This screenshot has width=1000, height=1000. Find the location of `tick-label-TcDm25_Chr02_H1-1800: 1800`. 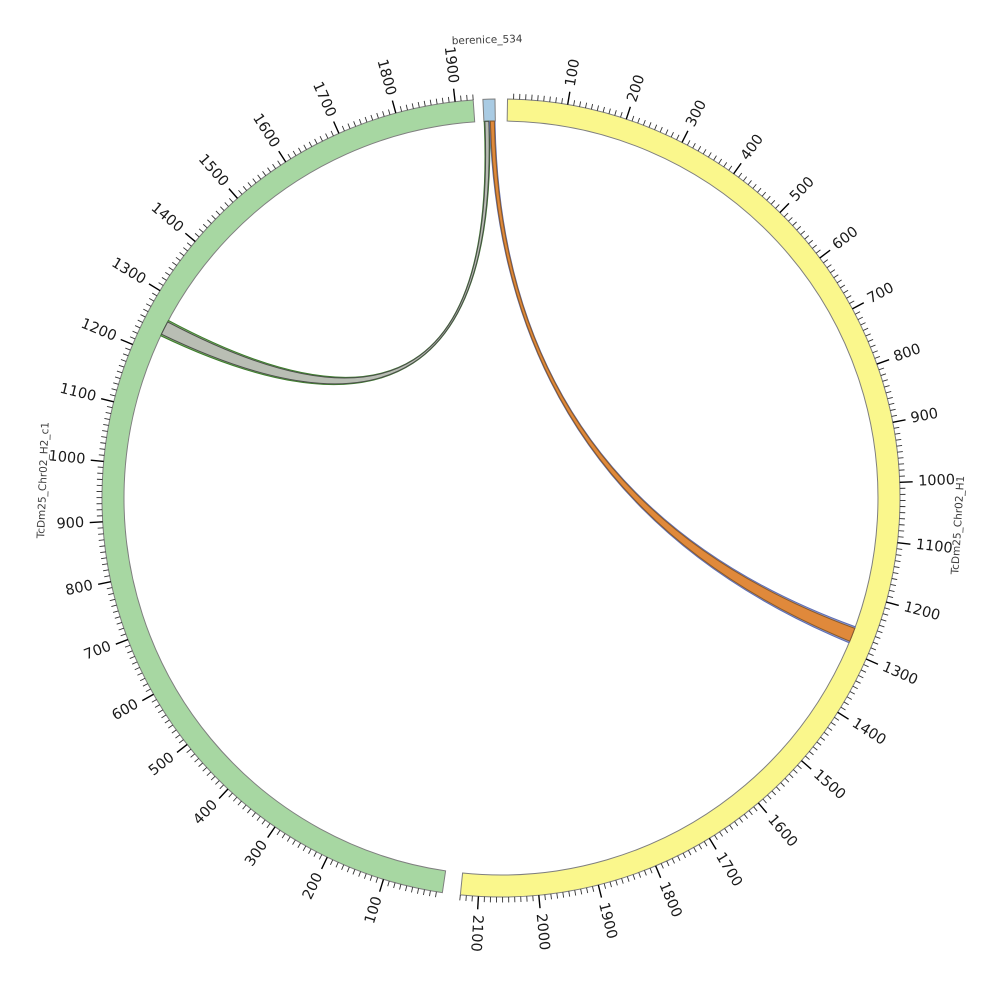

tick-label-TcDm25_Chr02_H1-1800: 1800 is located at coordinates (669, 900).